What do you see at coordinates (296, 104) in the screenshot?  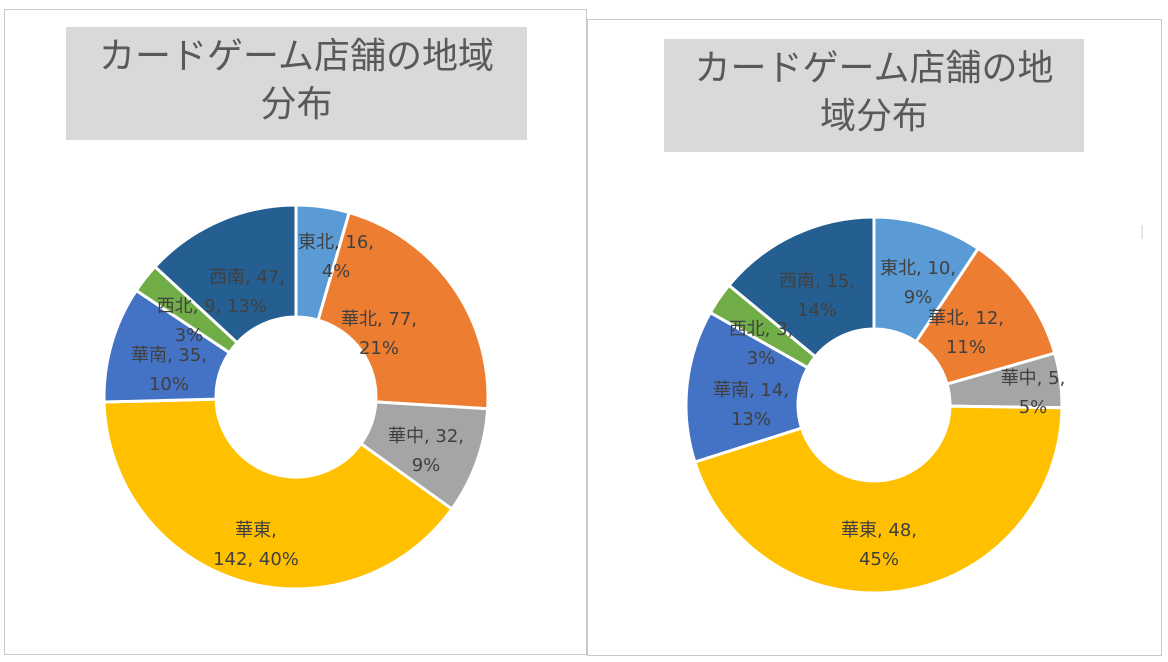 I see `chart-title-line-2: 分布` at bounding box center [296, 104].